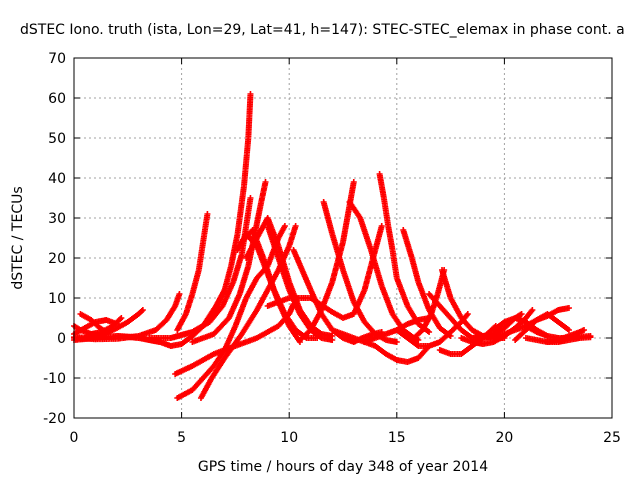  Describe the element at coordinates (289, 438) in the screenshot. I see `x-tick-label: 10` at that location.